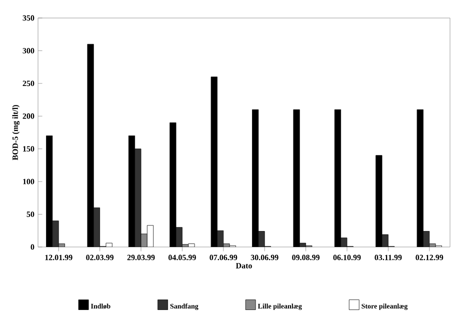 Image resolution: width=460 pixels, height=328 pixels. Describe the element at coordinates (28, 51) in the screenshot. I see `y-tick-label: 300` at that location.